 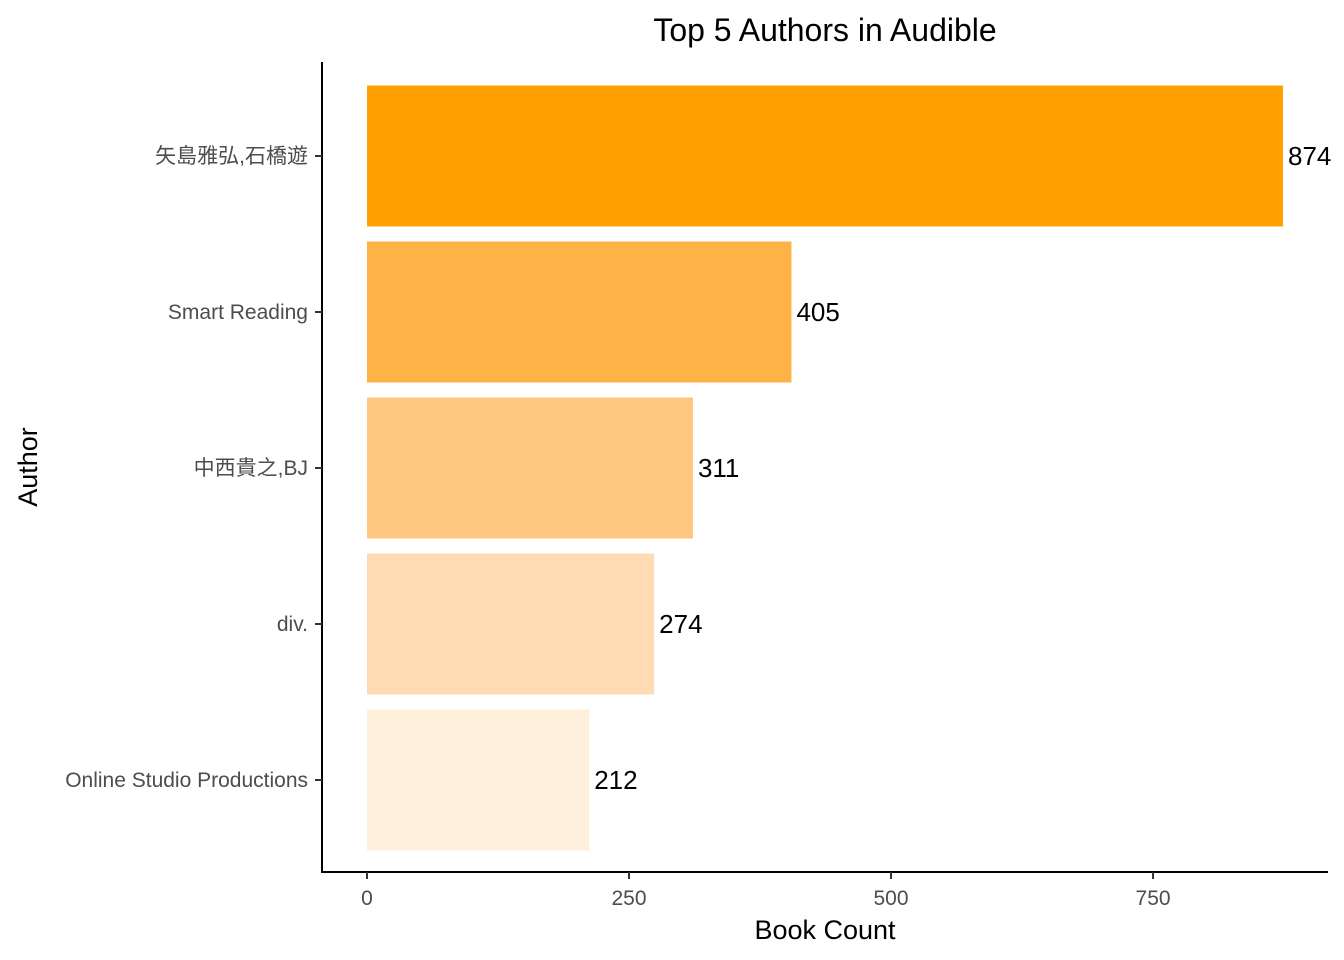 What do you see at coordinates (28, 467) in the screenshot?
I see `y-axis-title: Author` at bounding box center [28, 467].